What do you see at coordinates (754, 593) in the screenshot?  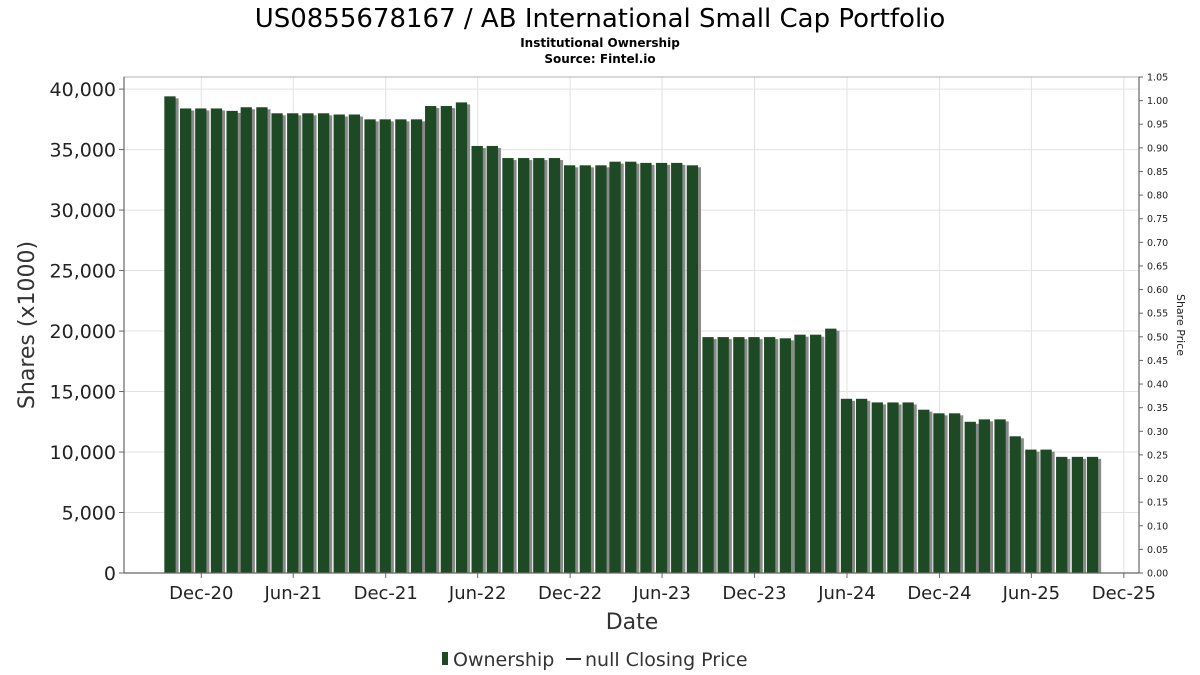 I see `x-tick-label: Dec-23` at bounding box center [754, 593].